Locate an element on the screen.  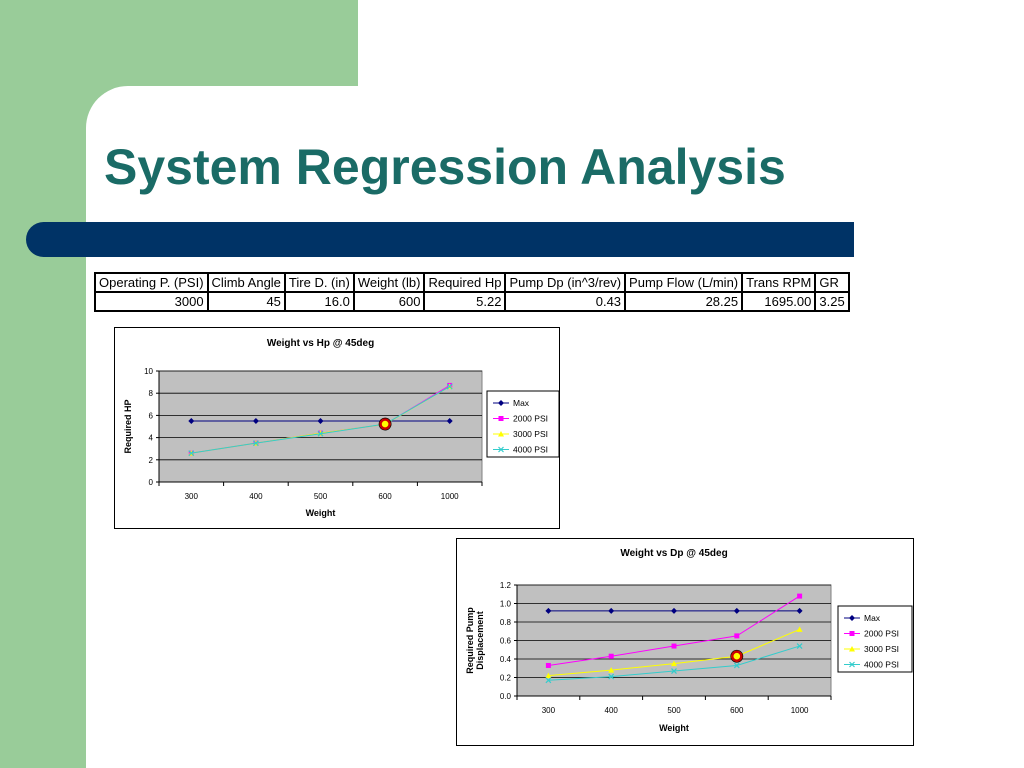
dp-y-tick-label: 0.8 is located at coordinates (506, 622).